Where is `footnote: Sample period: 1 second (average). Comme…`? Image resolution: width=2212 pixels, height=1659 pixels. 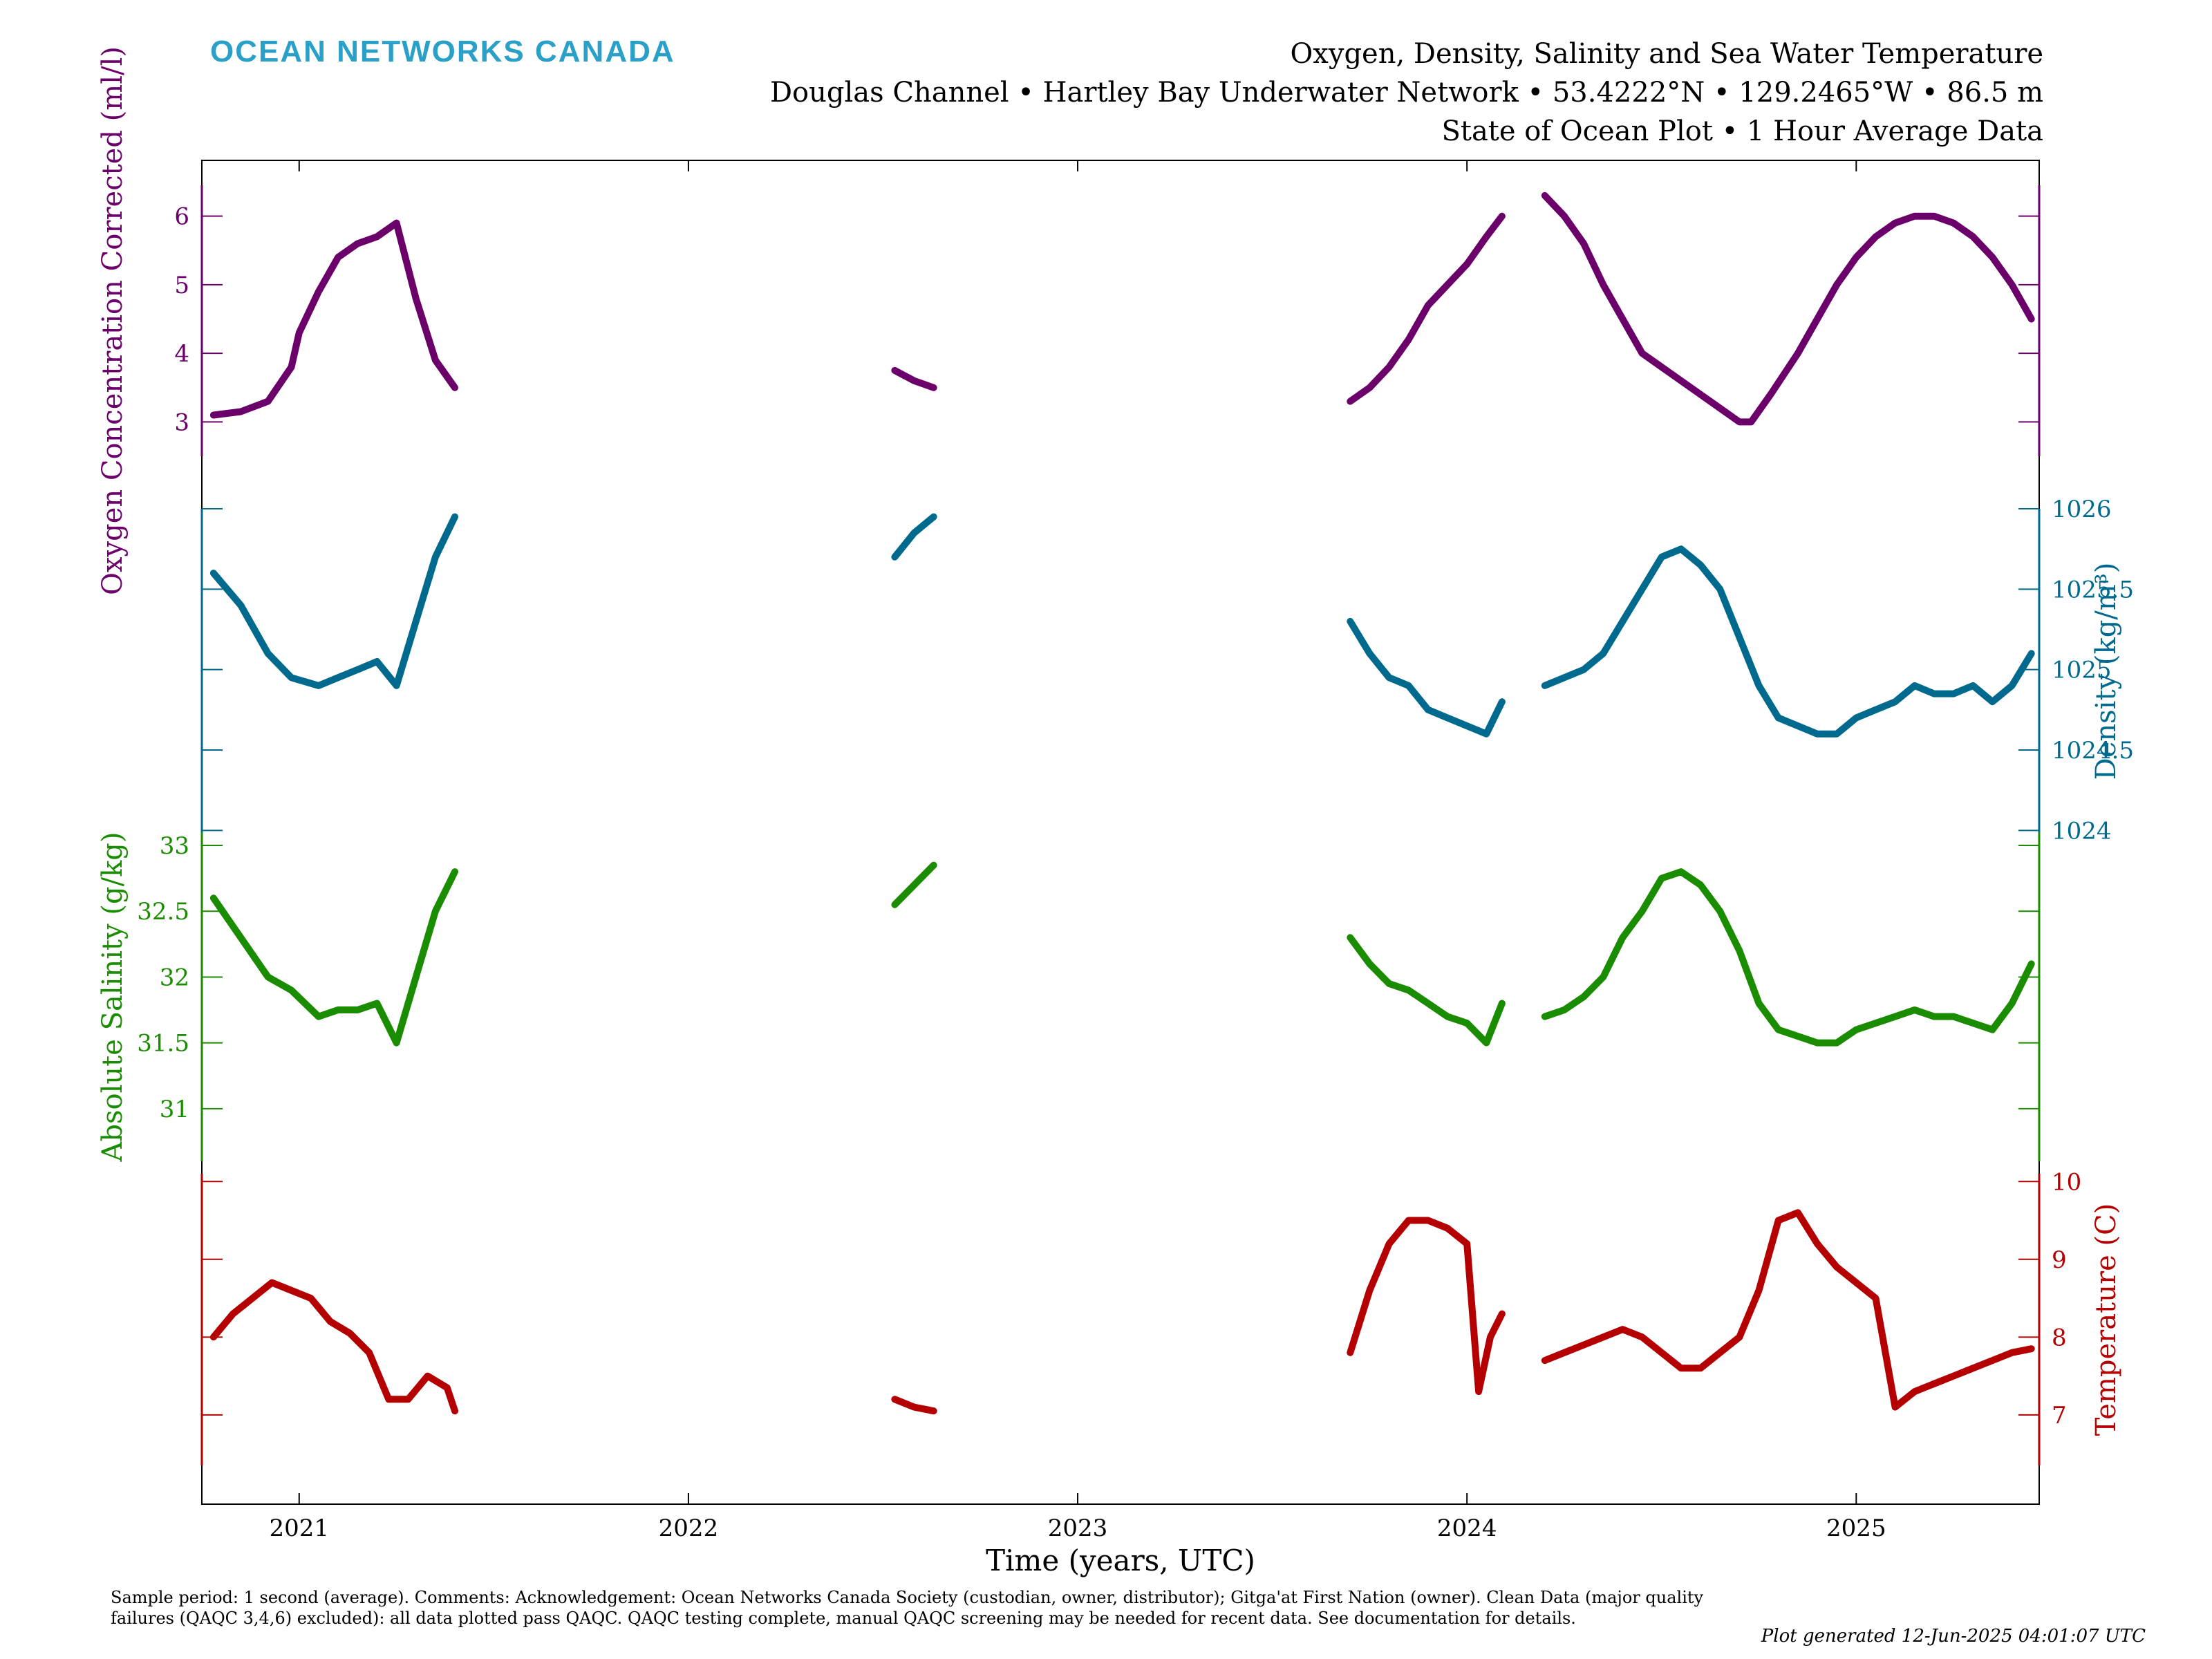
footnote: Sample period: 1 second (average). Comme… is located at coordinates (908, 1608).